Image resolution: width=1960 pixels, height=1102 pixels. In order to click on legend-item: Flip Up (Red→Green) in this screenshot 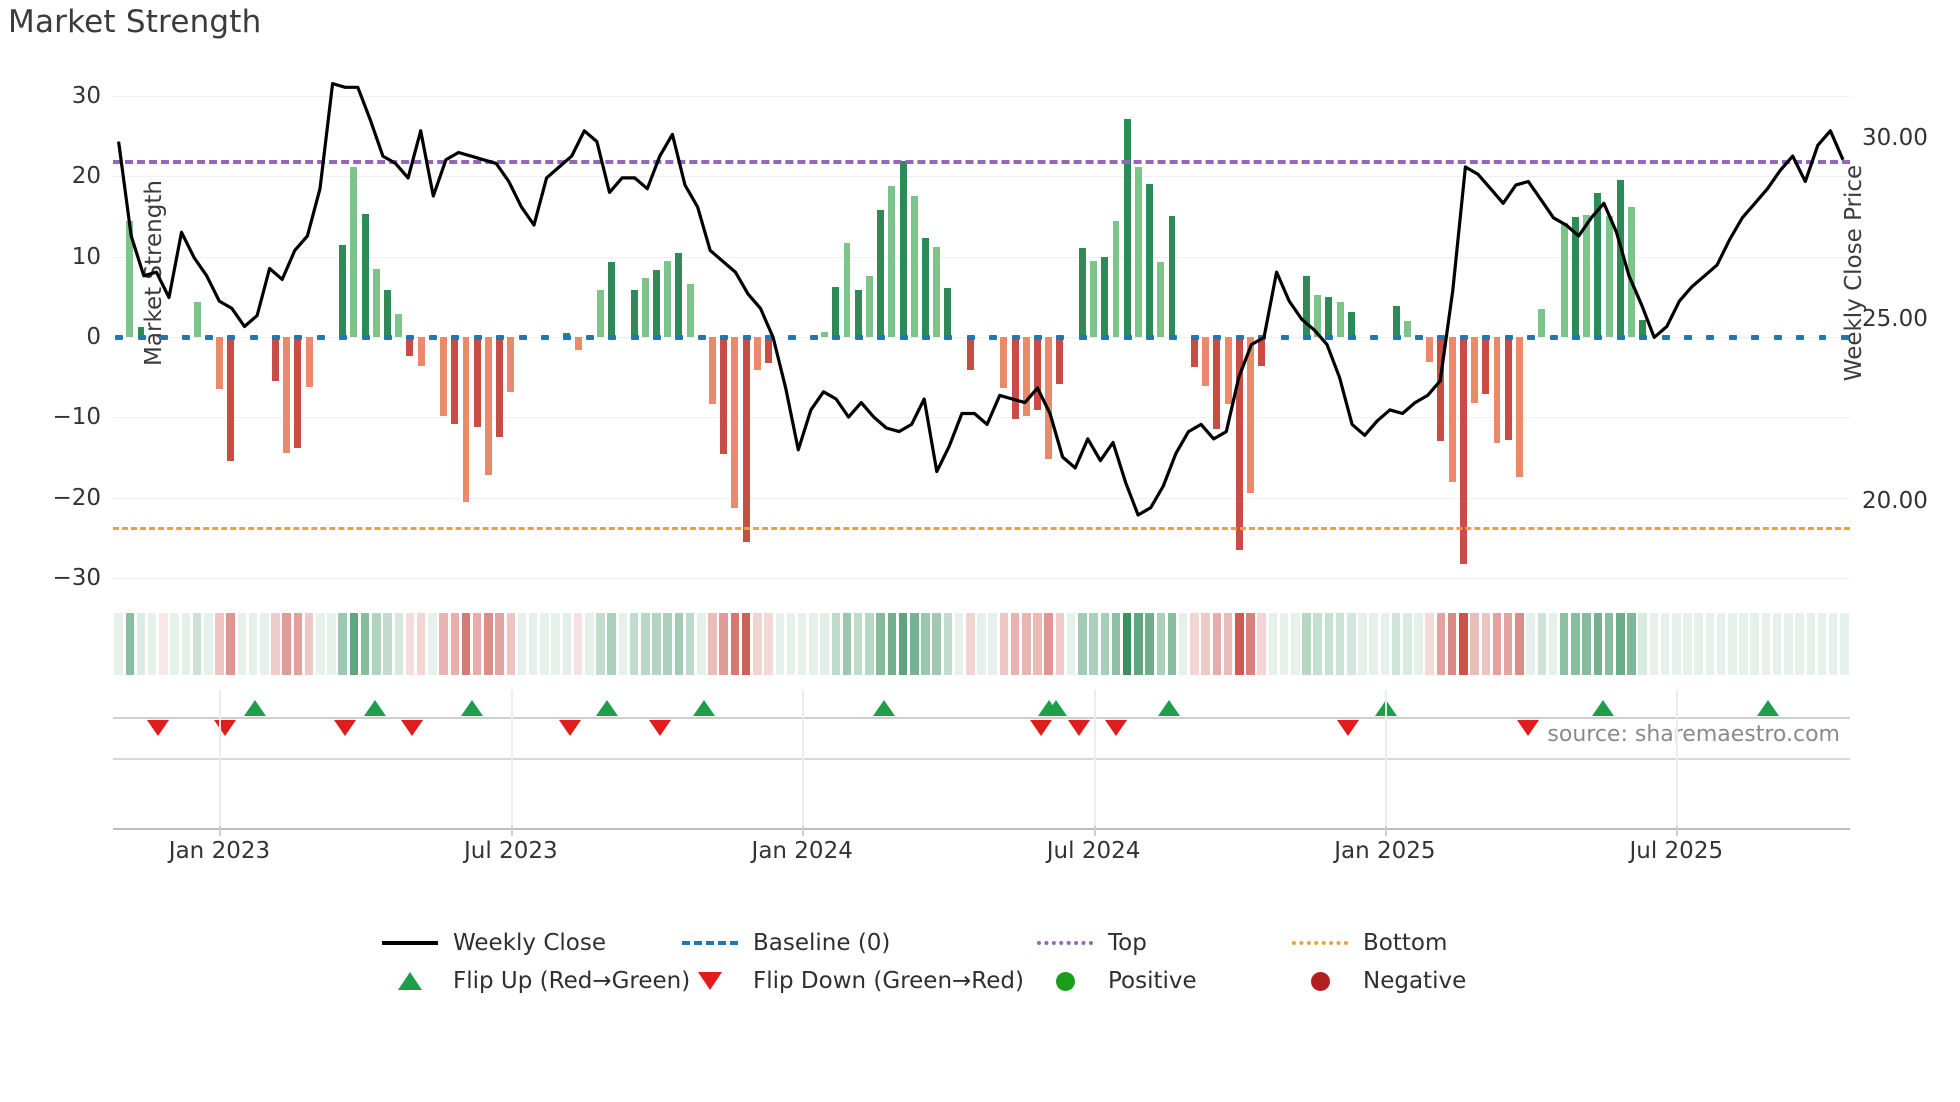, I will do `click(535, 981)`.